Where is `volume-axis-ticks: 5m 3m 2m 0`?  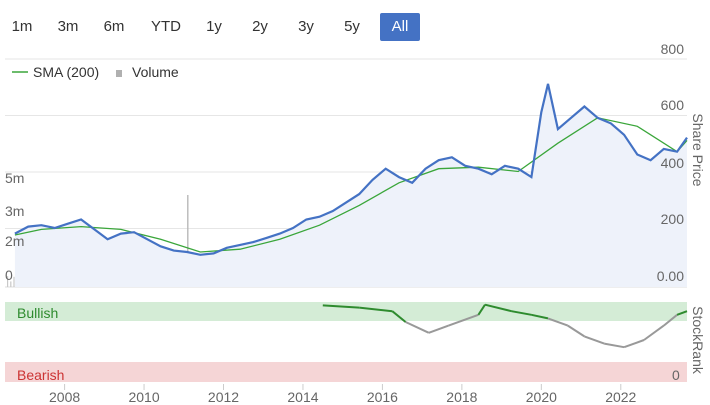
volume-axis-ticks: 5m 3m 2m 0 is located at coordinates (14, 226).